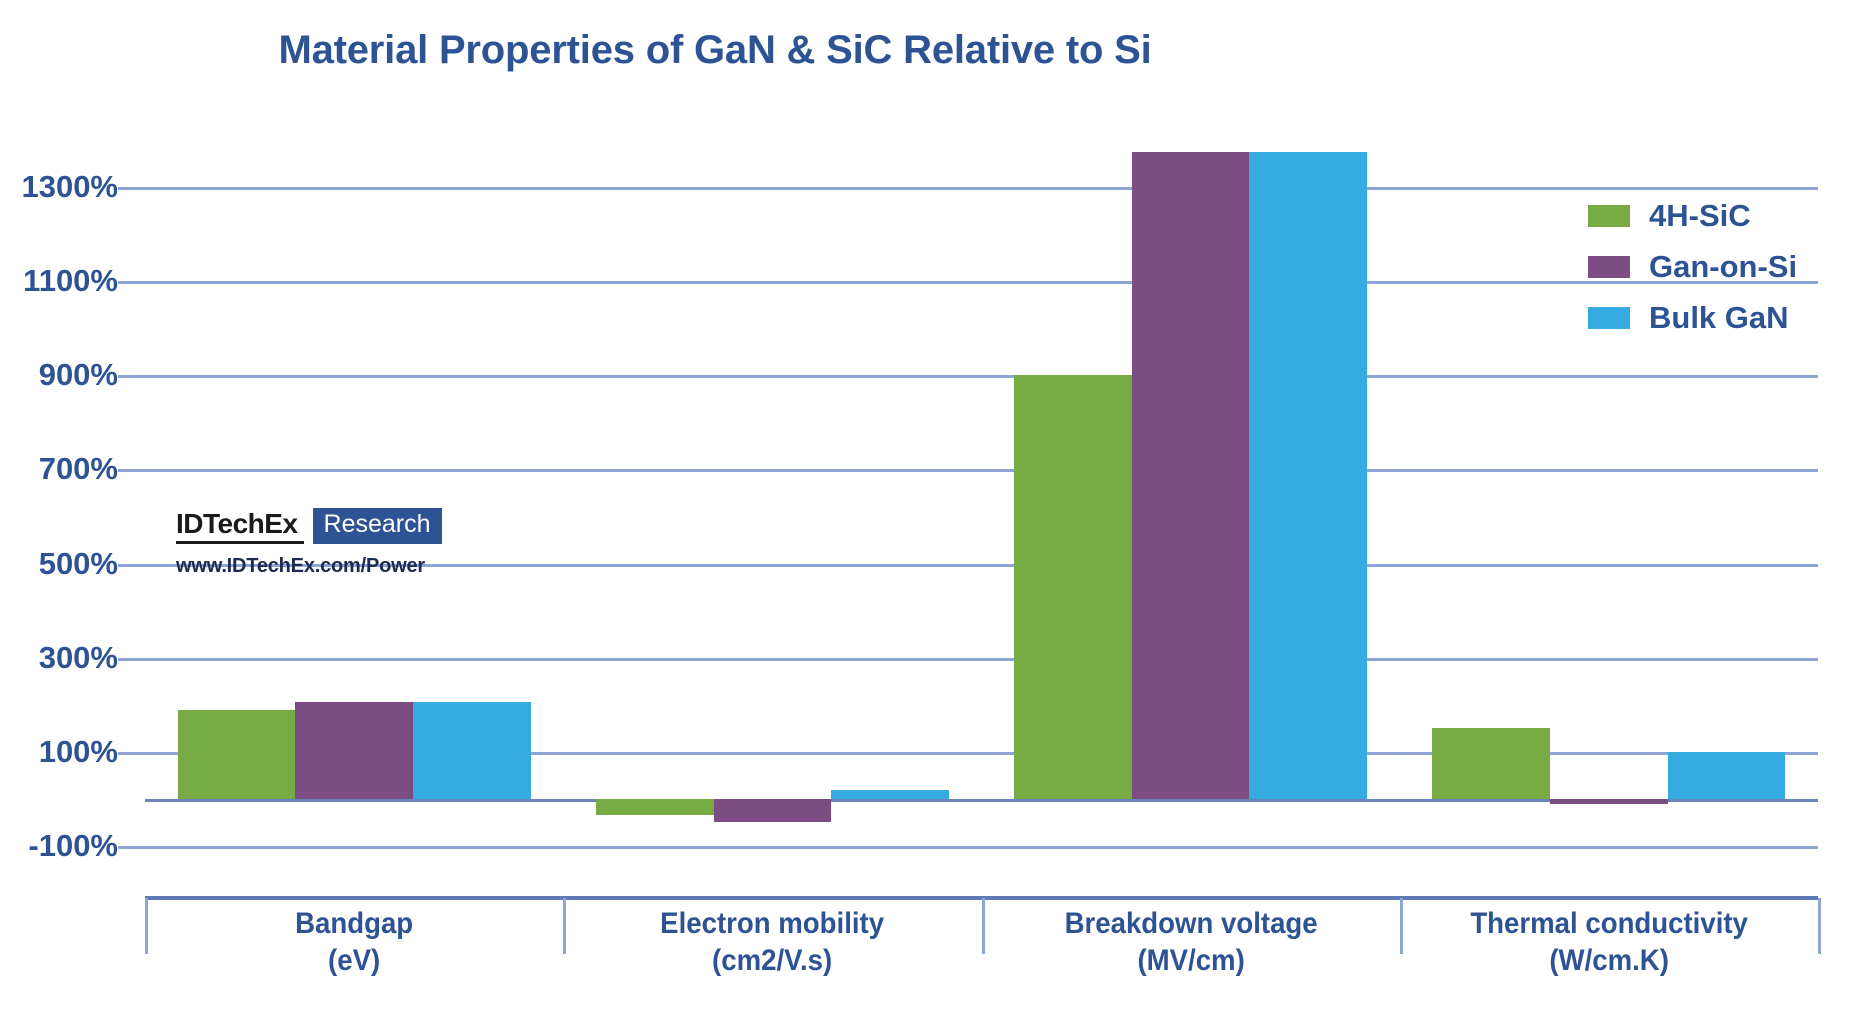  Describe the element at coordinates (1190, 960) in the screenshot. I see `category-label-line: (MV/cm)` at that location.